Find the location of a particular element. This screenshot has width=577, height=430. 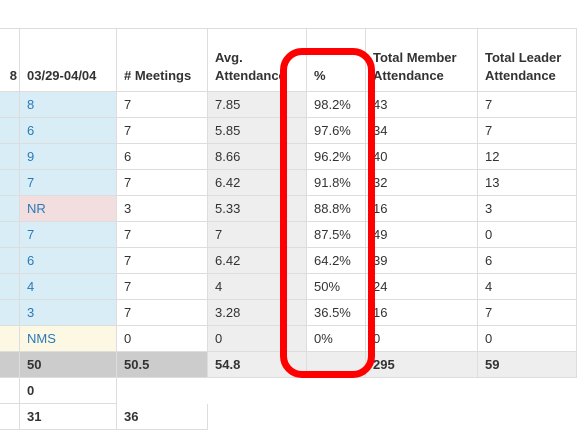

week-link: 9 is located at coordinates (68, 157).